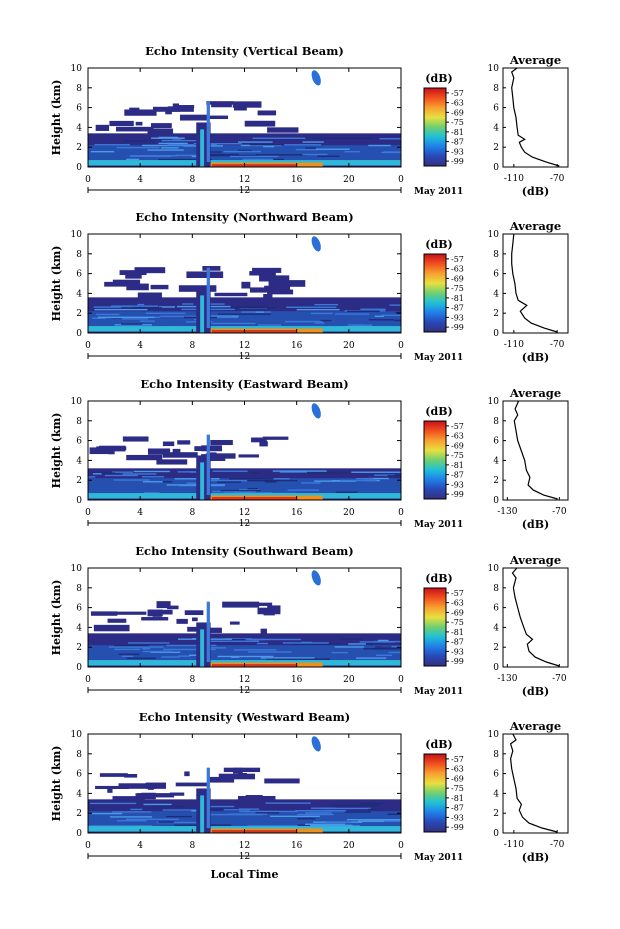 The height and width of the screenshot is (929, 620). I want to click on profile-y-tick-label: 8, so click(496, 89).